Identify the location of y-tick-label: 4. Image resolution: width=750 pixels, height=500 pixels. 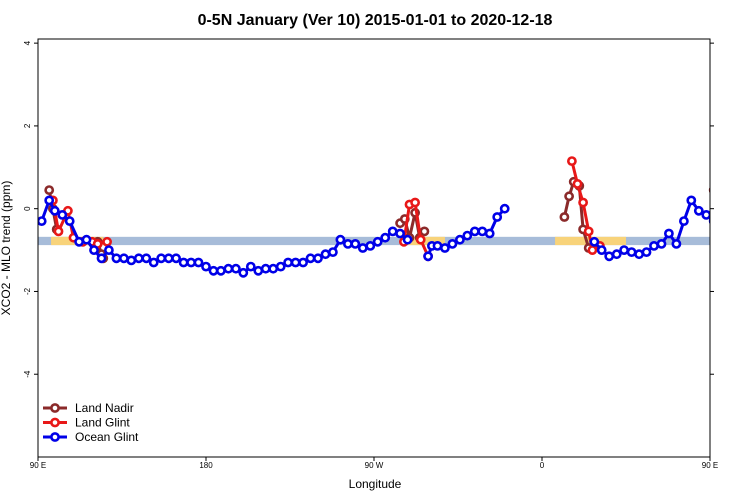
(27, 42).